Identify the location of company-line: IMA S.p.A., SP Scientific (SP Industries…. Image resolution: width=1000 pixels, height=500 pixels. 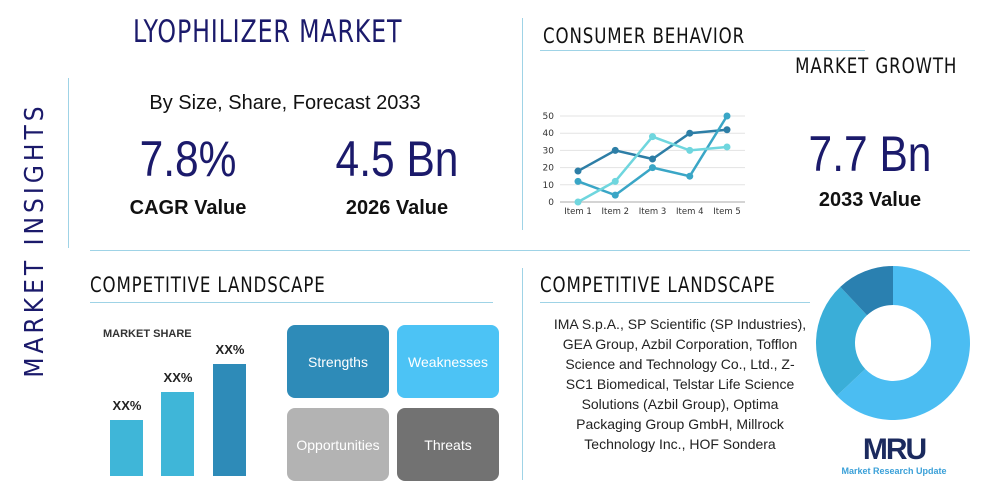
(680, 324).